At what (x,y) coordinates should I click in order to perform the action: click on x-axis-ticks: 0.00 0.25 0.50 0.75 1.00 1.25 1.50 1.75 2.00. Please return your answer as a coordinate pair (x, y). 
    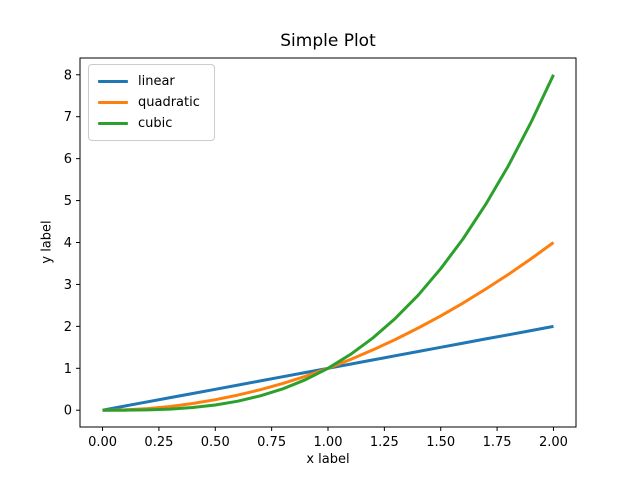
    Looking at the image, I should click on (328, 438).